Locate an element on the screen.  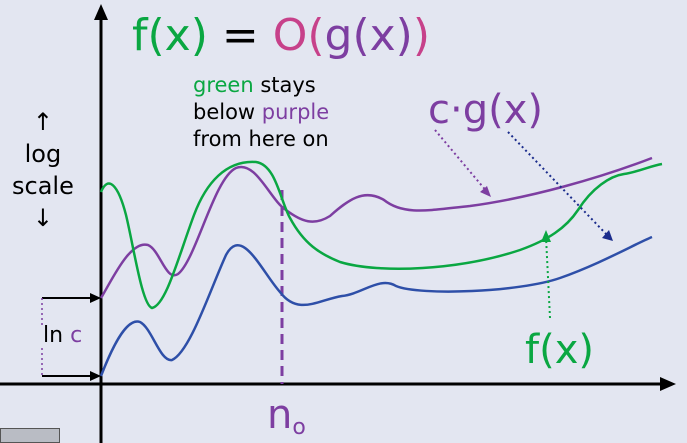
lnc-lower-arrowhead is located at coordinates (95, 376).